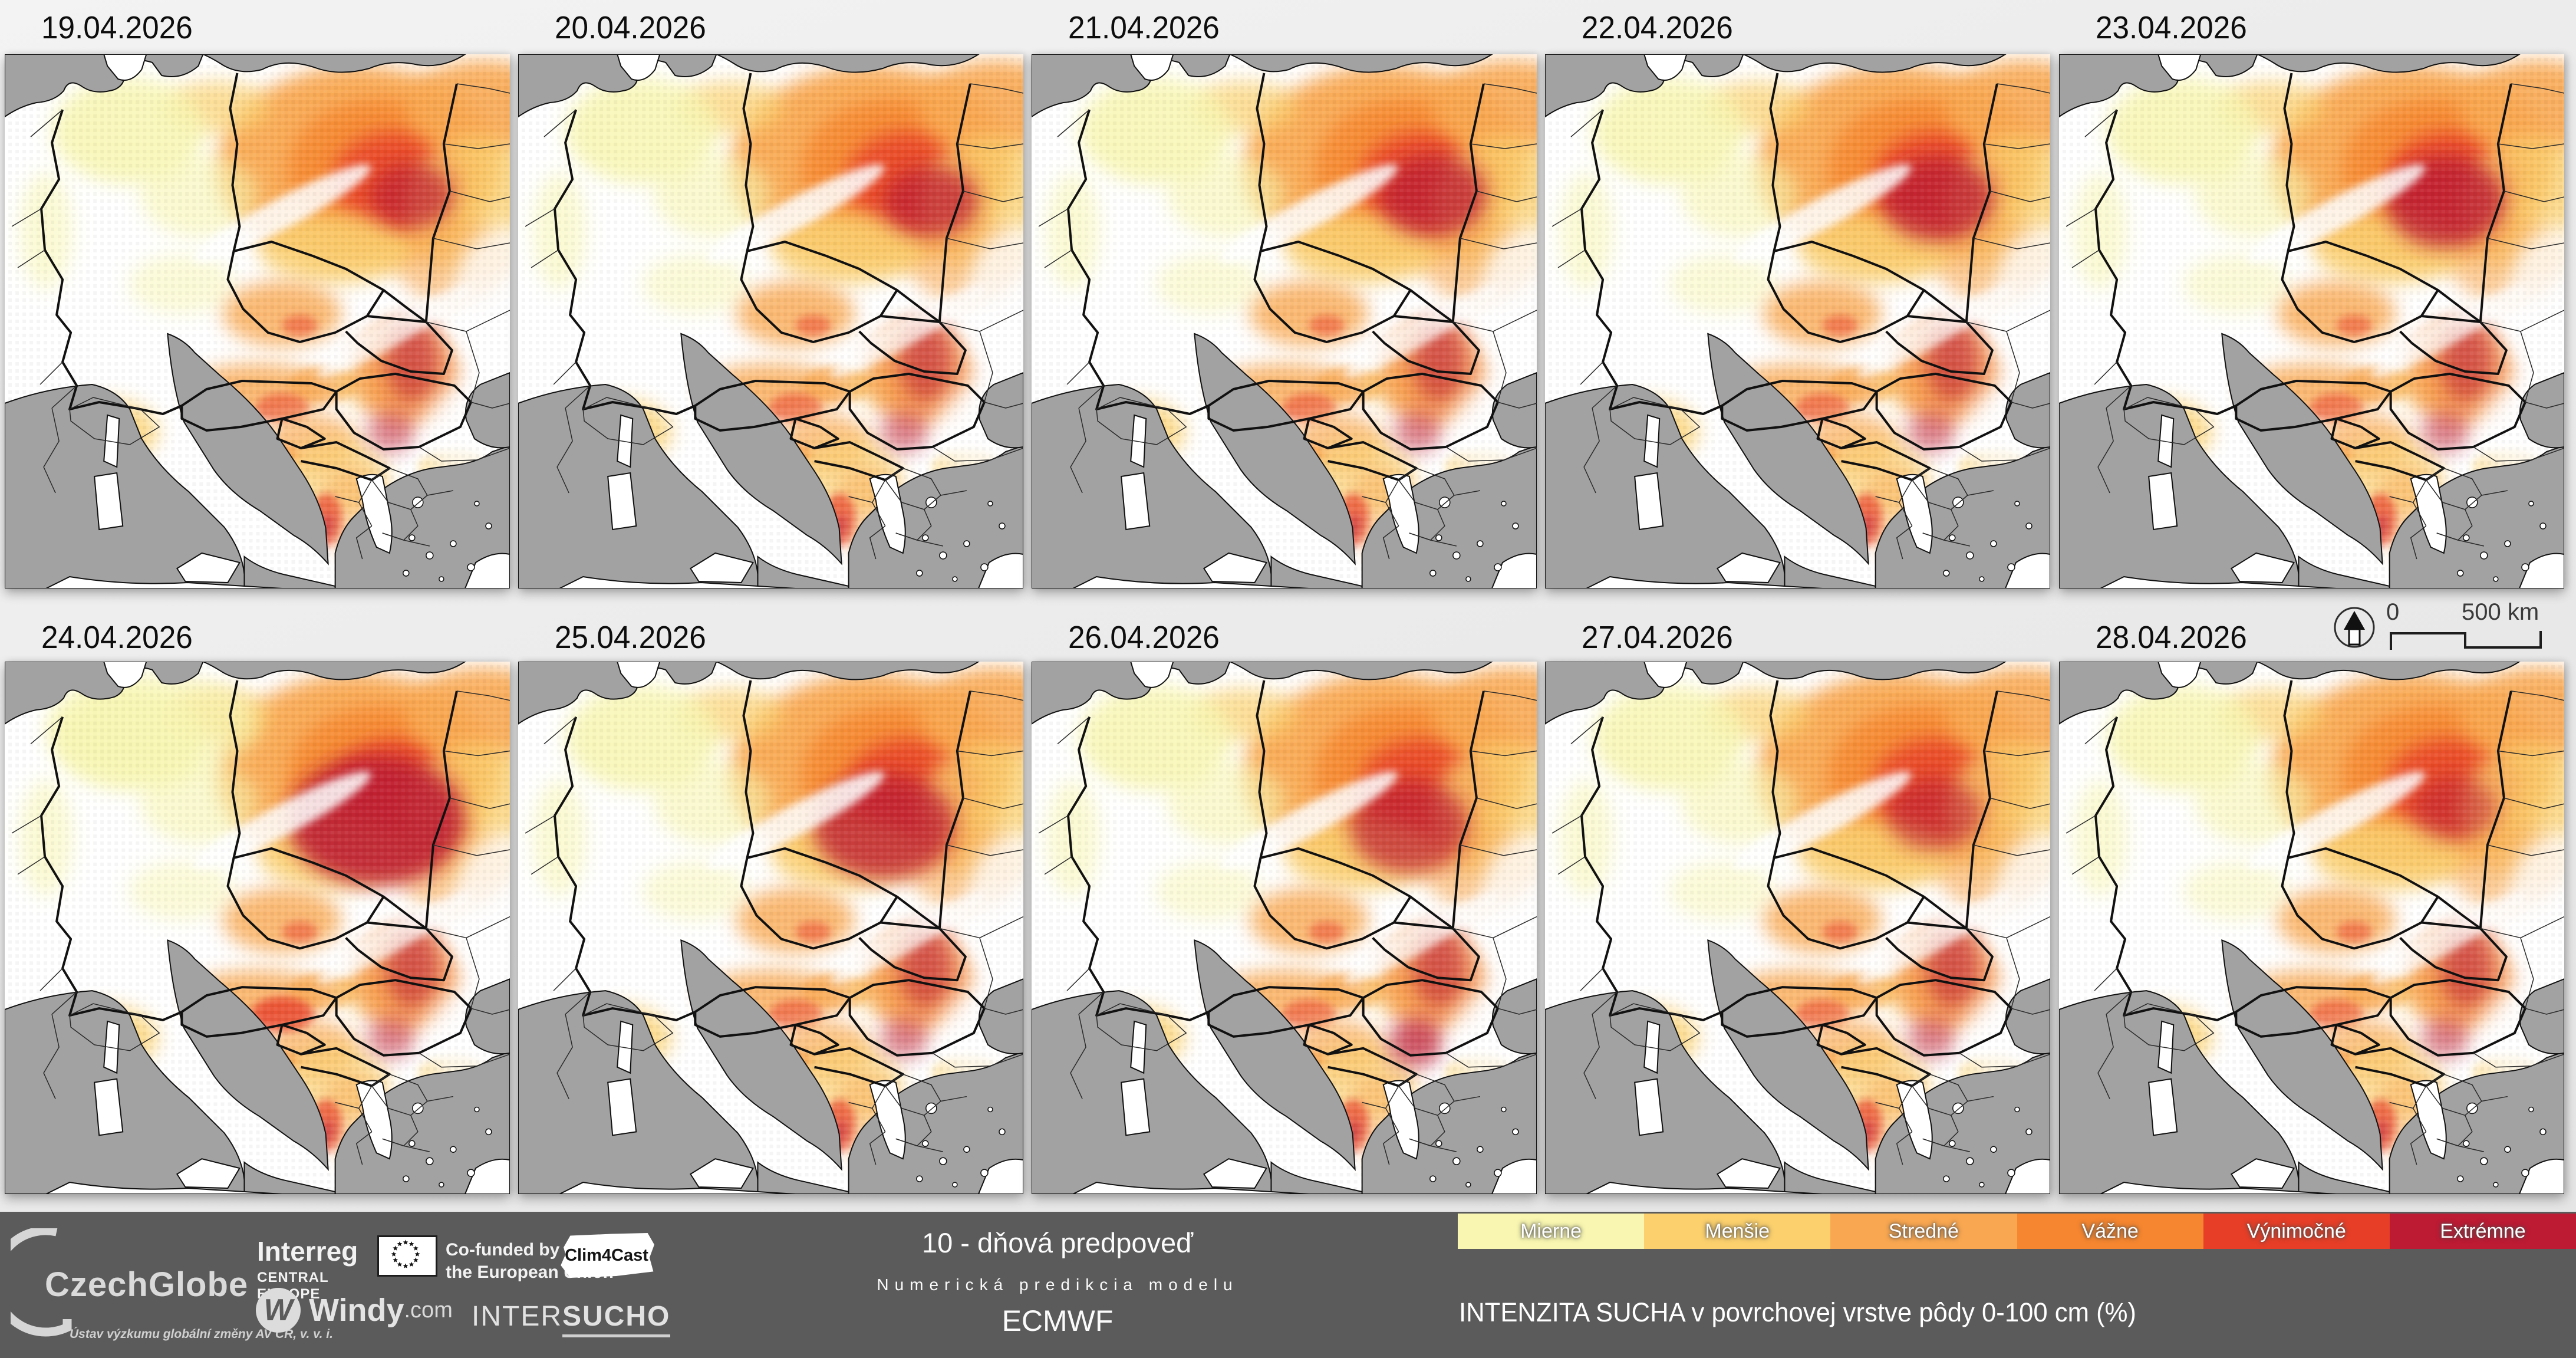 This screenshot has height=1358, width=2576. I want to click on windy-name: Windy, so click(356, 1310).